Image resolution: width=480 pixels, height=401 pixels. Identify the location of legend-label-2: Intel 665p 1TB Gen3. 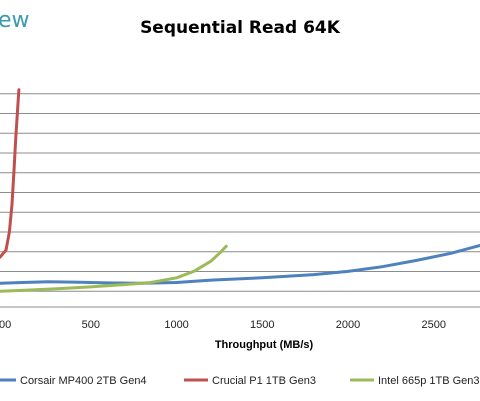
(429, 381).